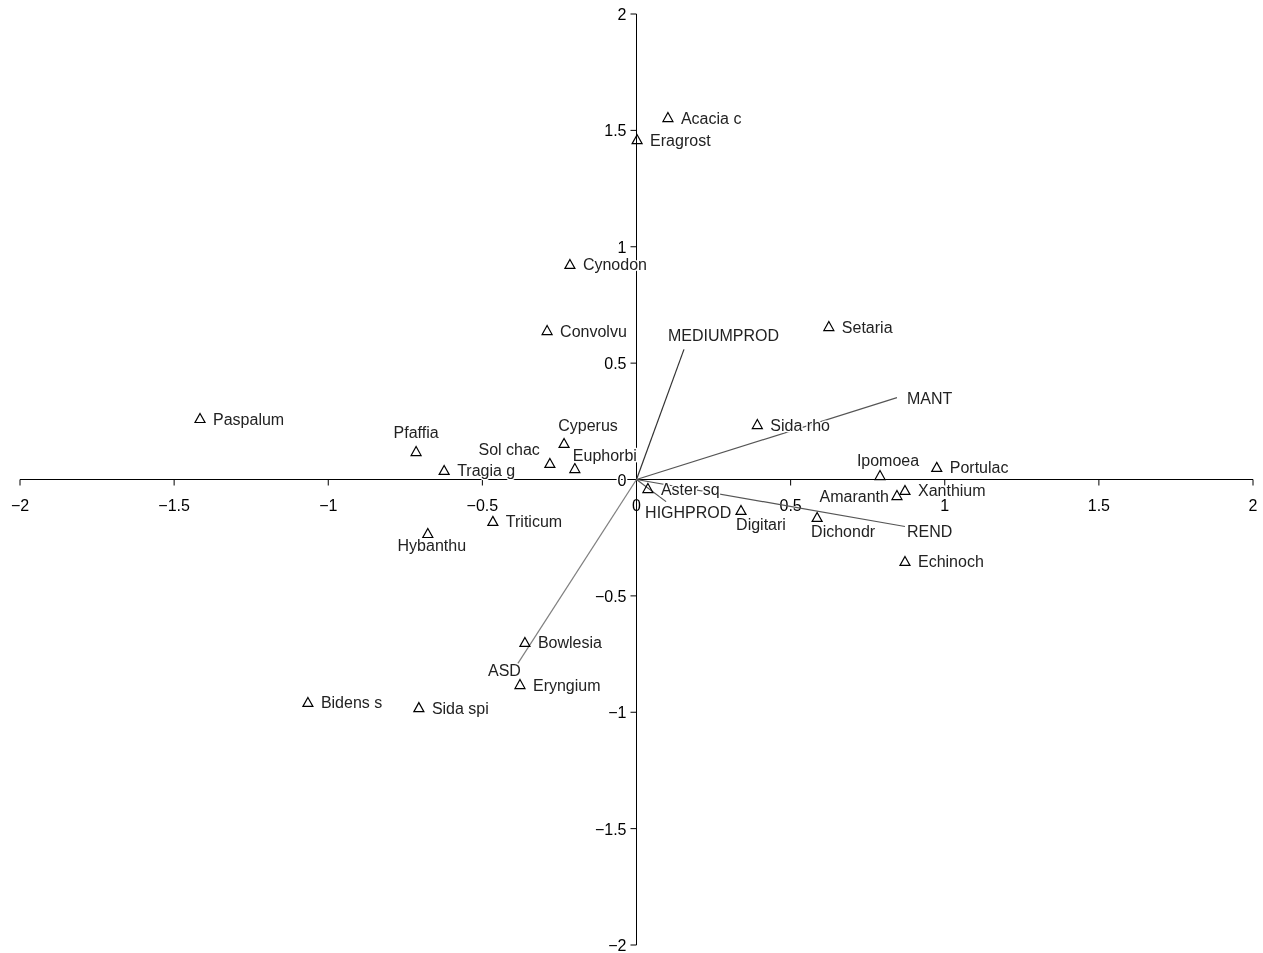 The height and width of the screenshot is (953, 1263). Describe the element at coordinates (570, 643) in the screenshot. I see `annotation: Bowlesia` at that location.